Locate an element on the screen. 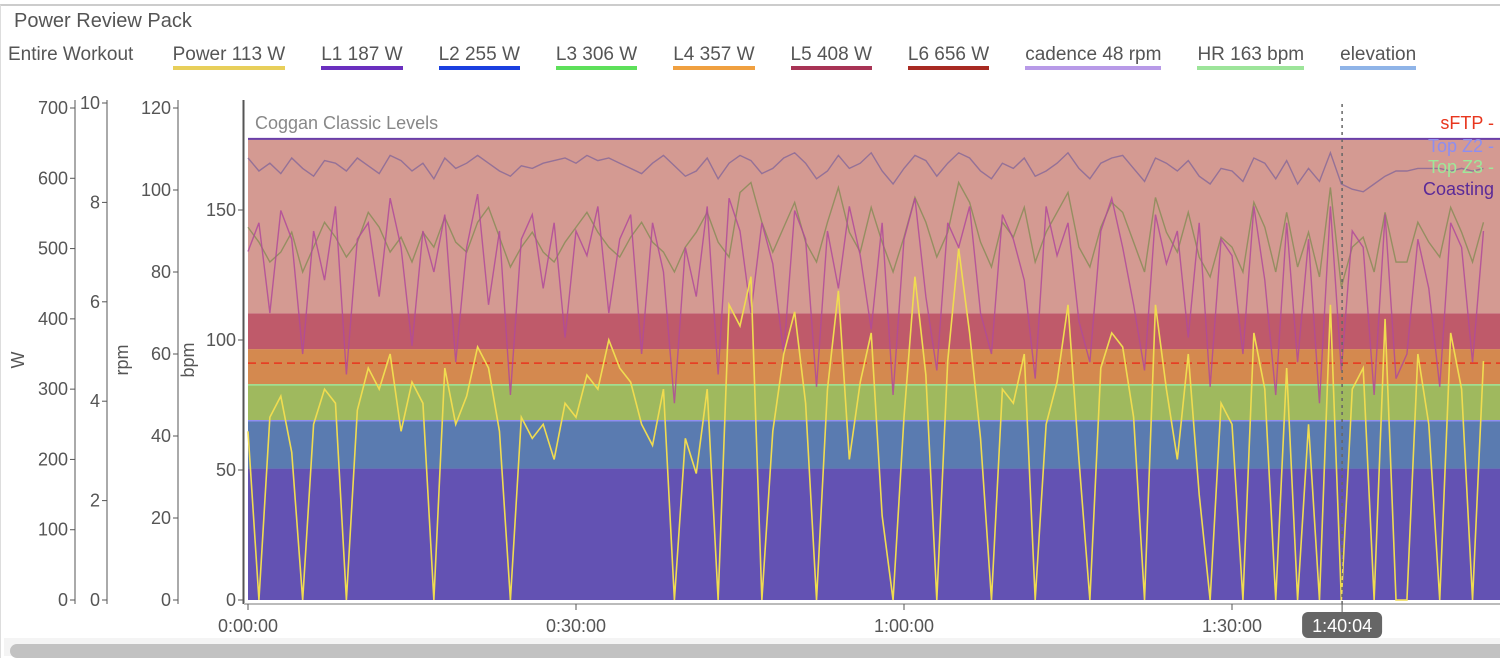 This screenshot has width=1500, height=658. zone-band-L5 is located at coordinates (874, 331).